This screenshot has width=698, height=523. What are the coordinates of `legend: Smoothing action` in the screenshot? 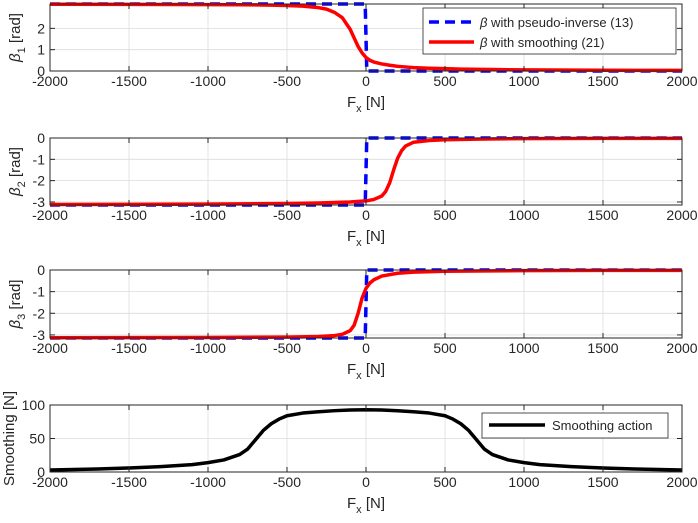 It's located at (575, 425).